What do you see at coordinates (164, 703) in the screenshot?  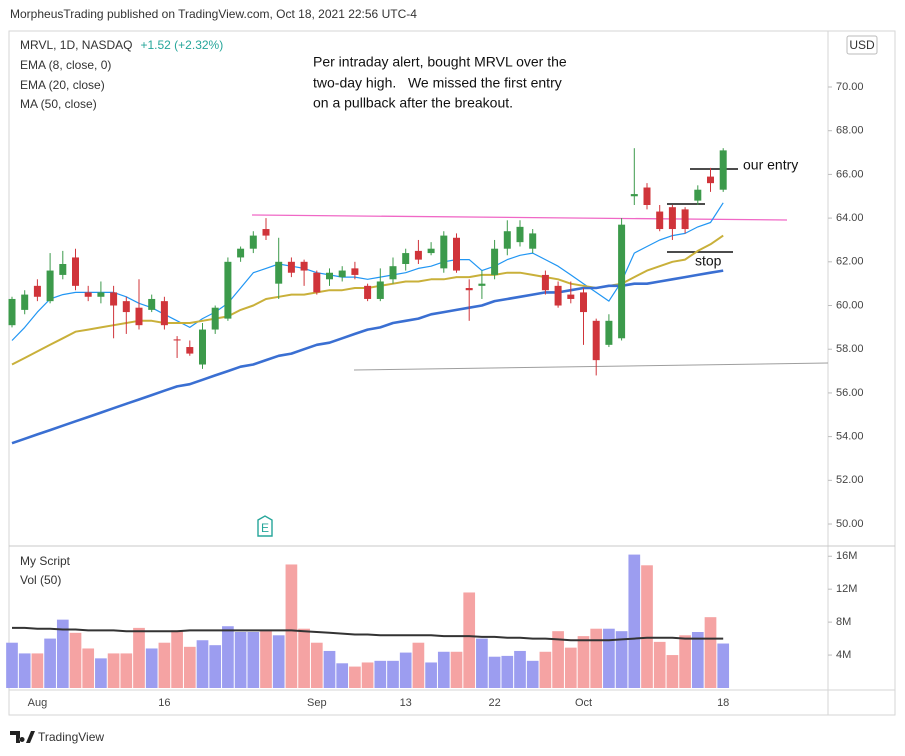 I see `x-tick-label: 16` at bounding box center [164, 703].